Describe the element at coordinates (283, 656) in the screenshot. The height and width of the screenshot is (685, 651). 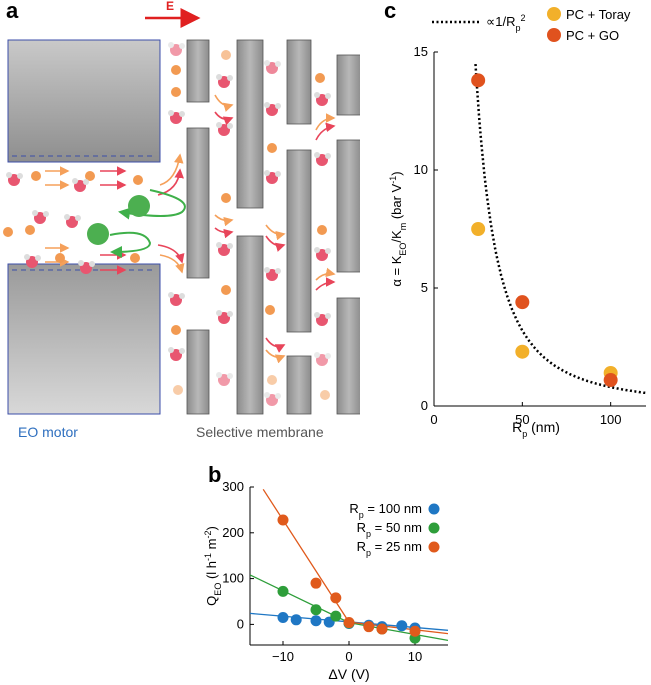
I see `x-tick-label: −10` at that location.